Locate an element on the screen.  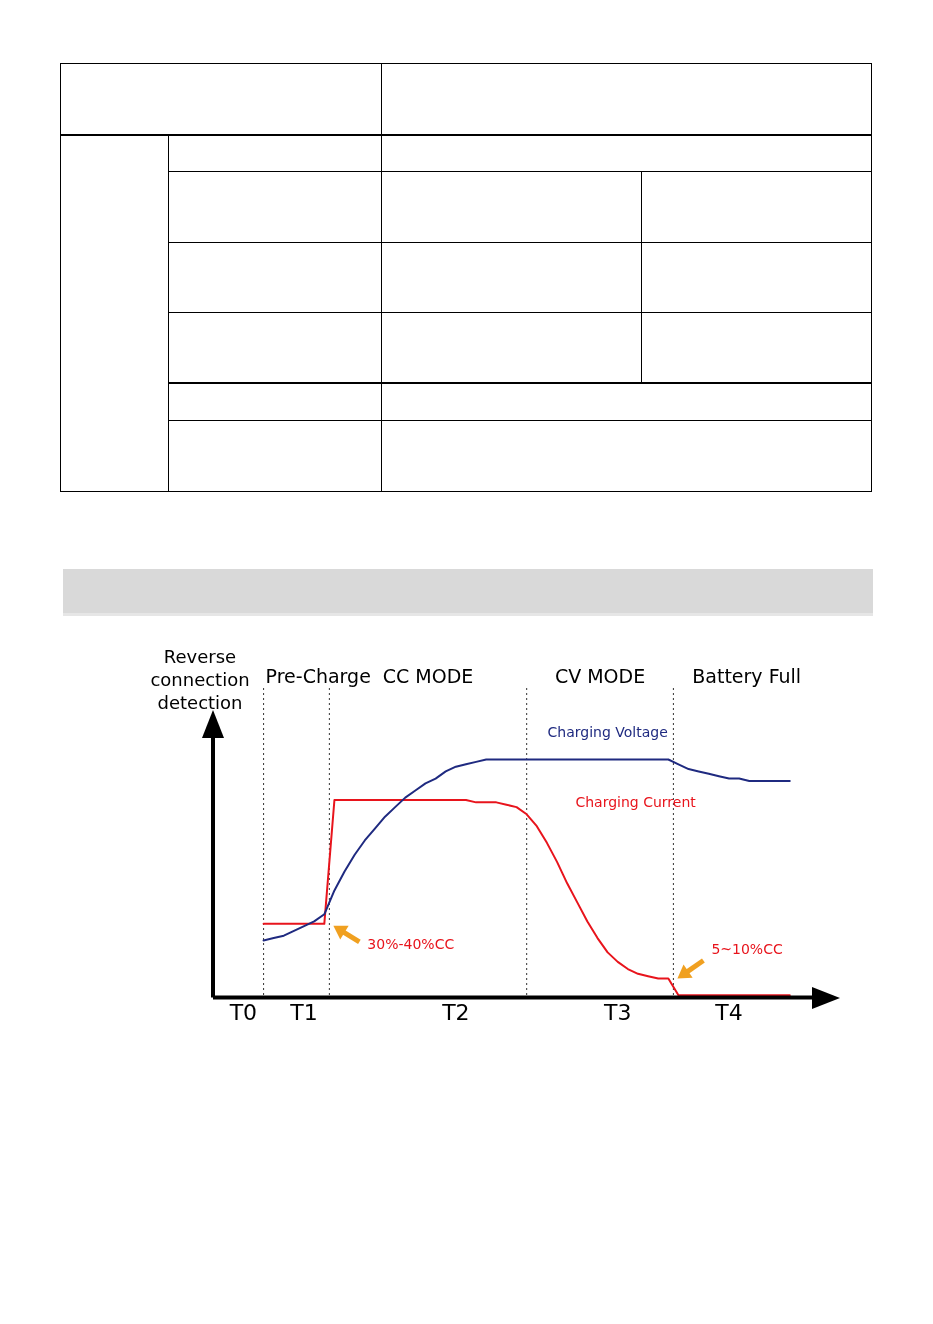
annotation: 5~10%CC is located at coordinates (747, 949).